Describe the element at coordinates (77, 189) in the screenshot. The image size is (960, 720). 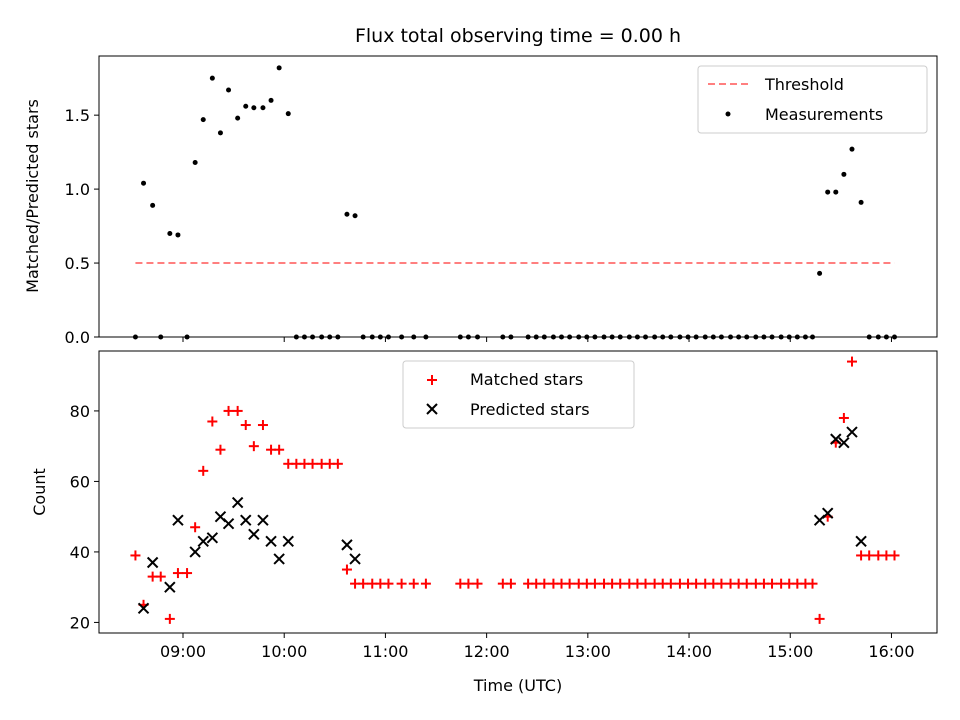
I see `top-ytick-label-2: 1.0` at that location.